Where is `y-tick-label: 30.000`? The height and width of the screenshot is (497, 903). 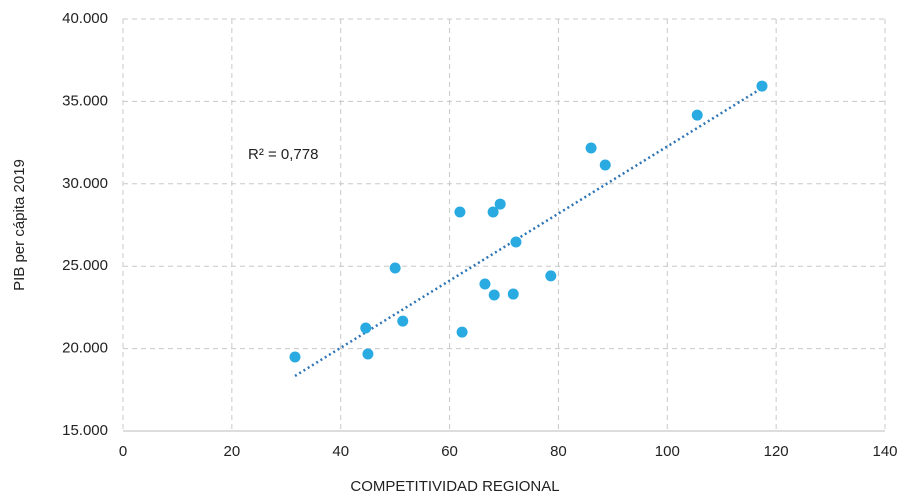
y-tick-label: 30.000 is located at coordinates (85, 183).